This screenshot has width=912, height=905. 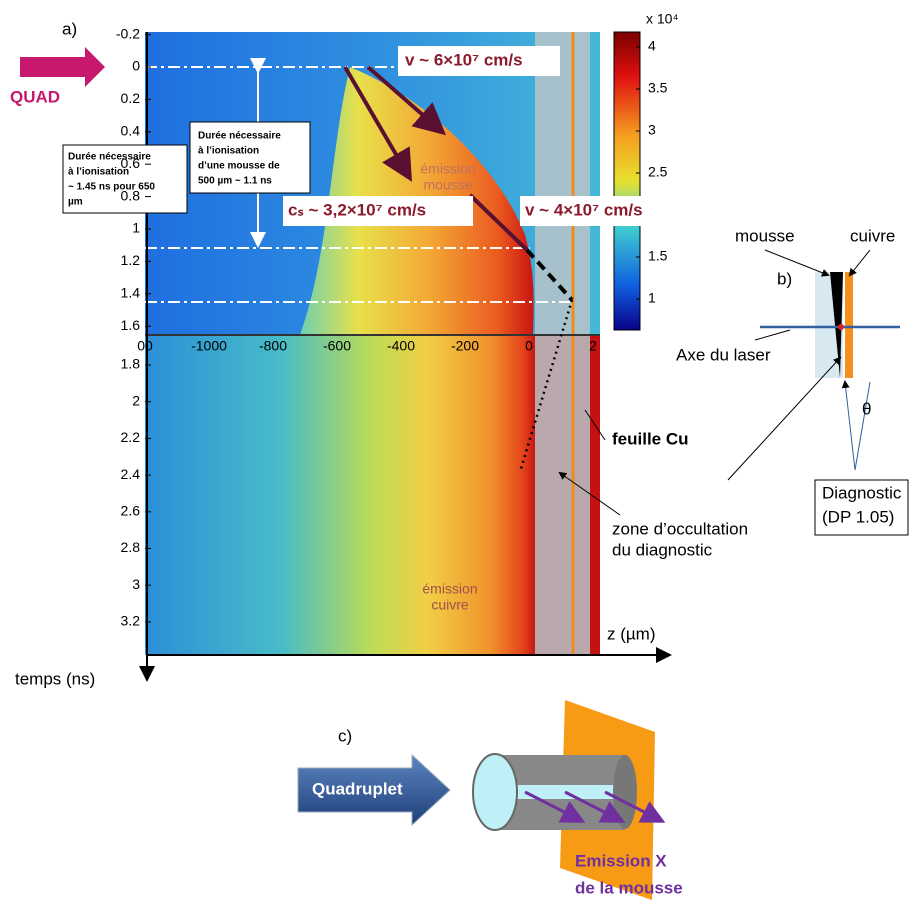 What do you see at coordinates (652, 298) in the screenshot?
I see `colorbar-tick-label: 1` at bounding box center [652, 298].